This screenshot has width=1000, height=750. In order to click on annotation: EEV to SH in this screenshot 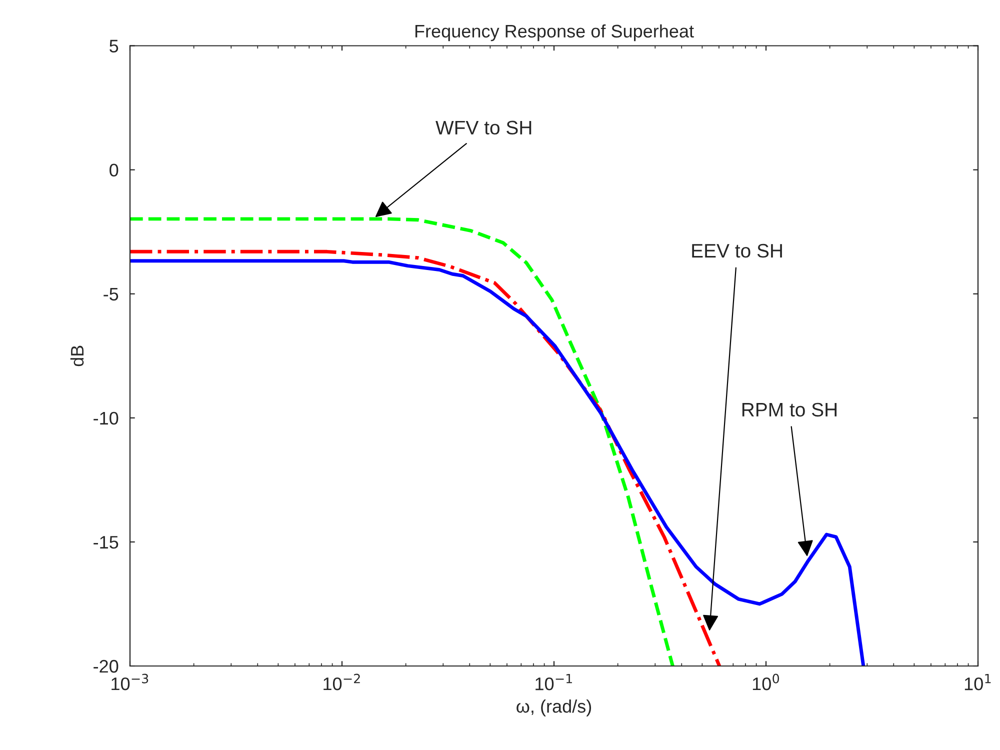, I will do `click(737, 251)`.